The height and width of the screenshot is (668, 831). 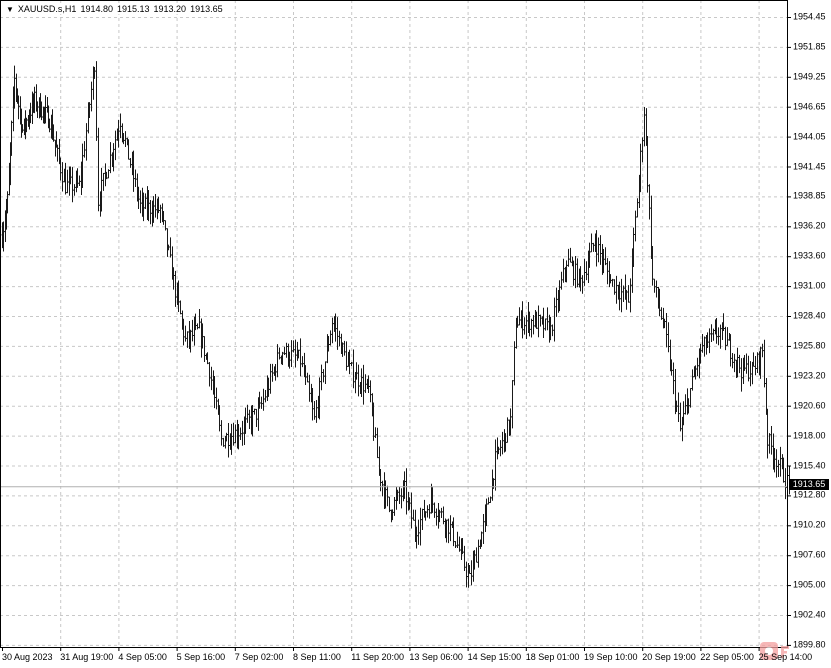 What do you see at coordinates (47, 9) in the screenshot?
I see `symbol-label: XAUUSD.s,H1` at bounding box center [47, 9].